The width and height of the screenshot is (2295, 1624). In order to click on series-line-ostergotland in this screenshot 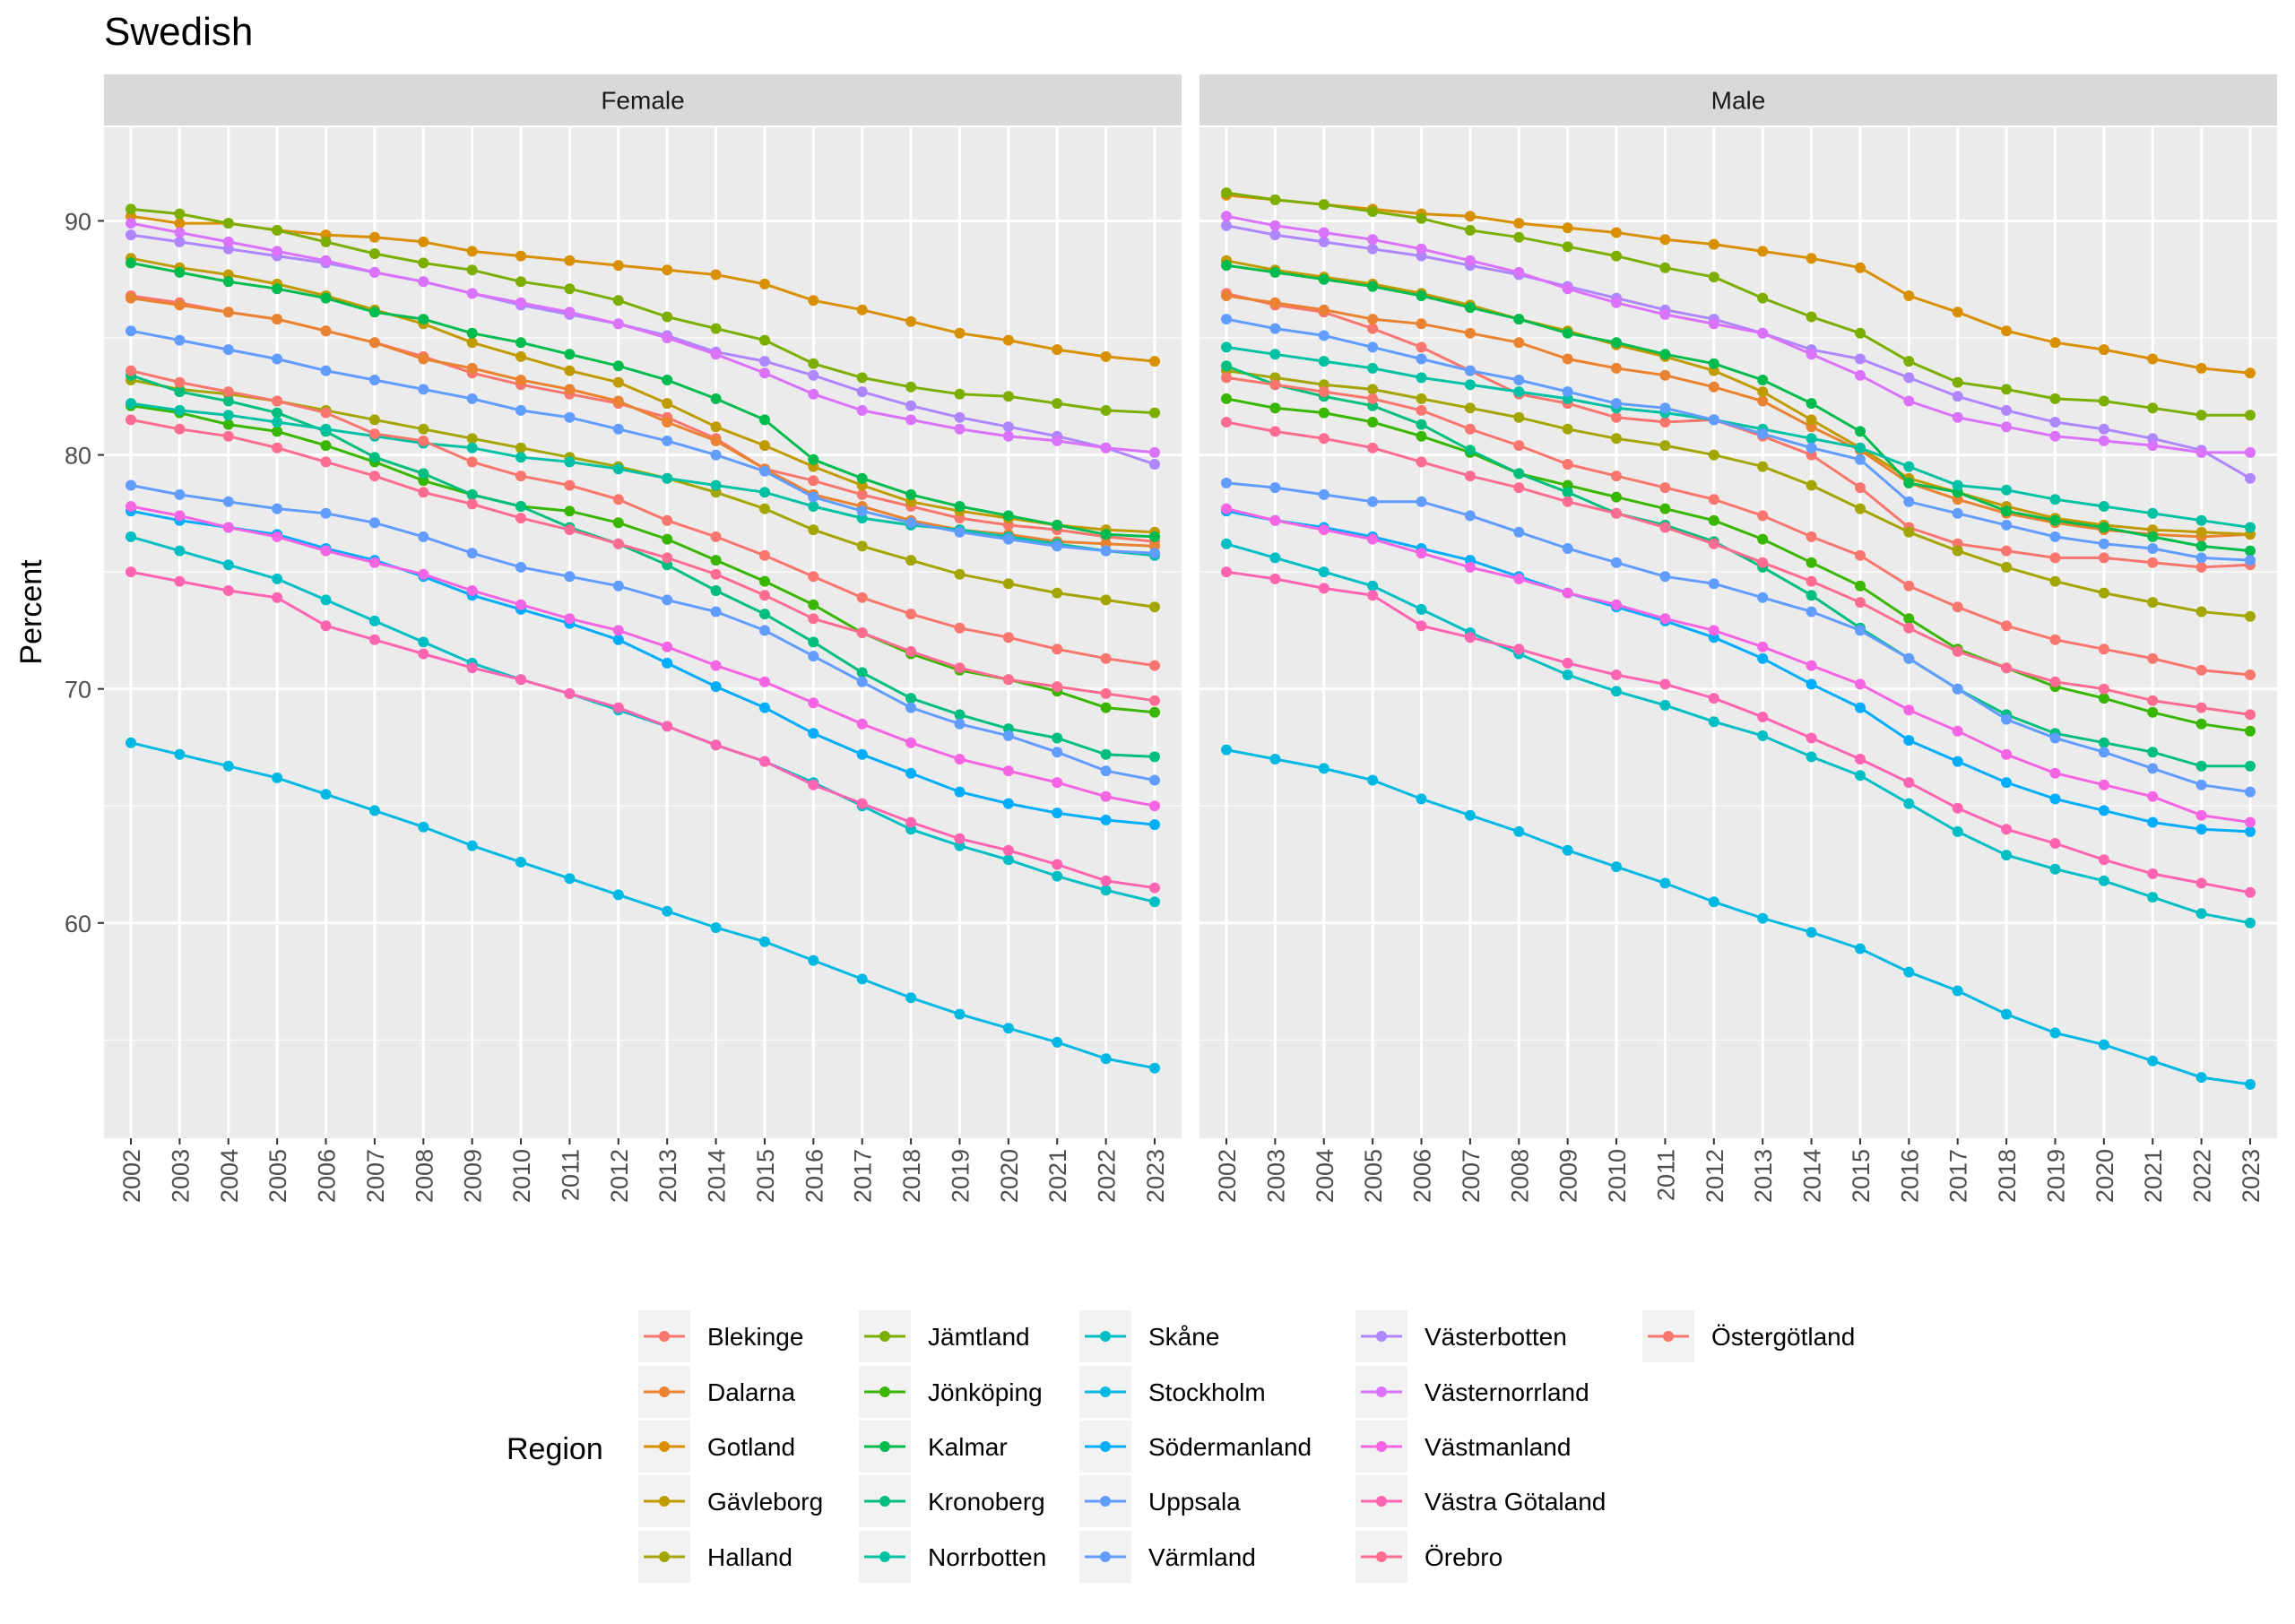, I will do `click(1738, 526)`.